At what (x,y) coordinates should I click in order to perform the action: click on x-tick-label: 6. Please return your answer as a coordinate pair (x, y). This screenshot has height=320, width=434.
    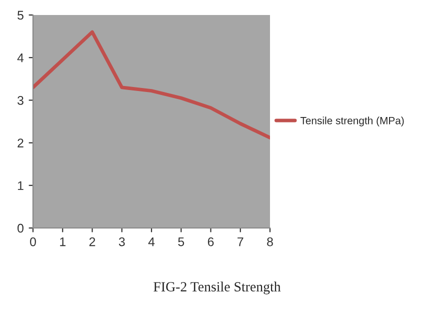
    Looking at the image, I should click on (211, 241).